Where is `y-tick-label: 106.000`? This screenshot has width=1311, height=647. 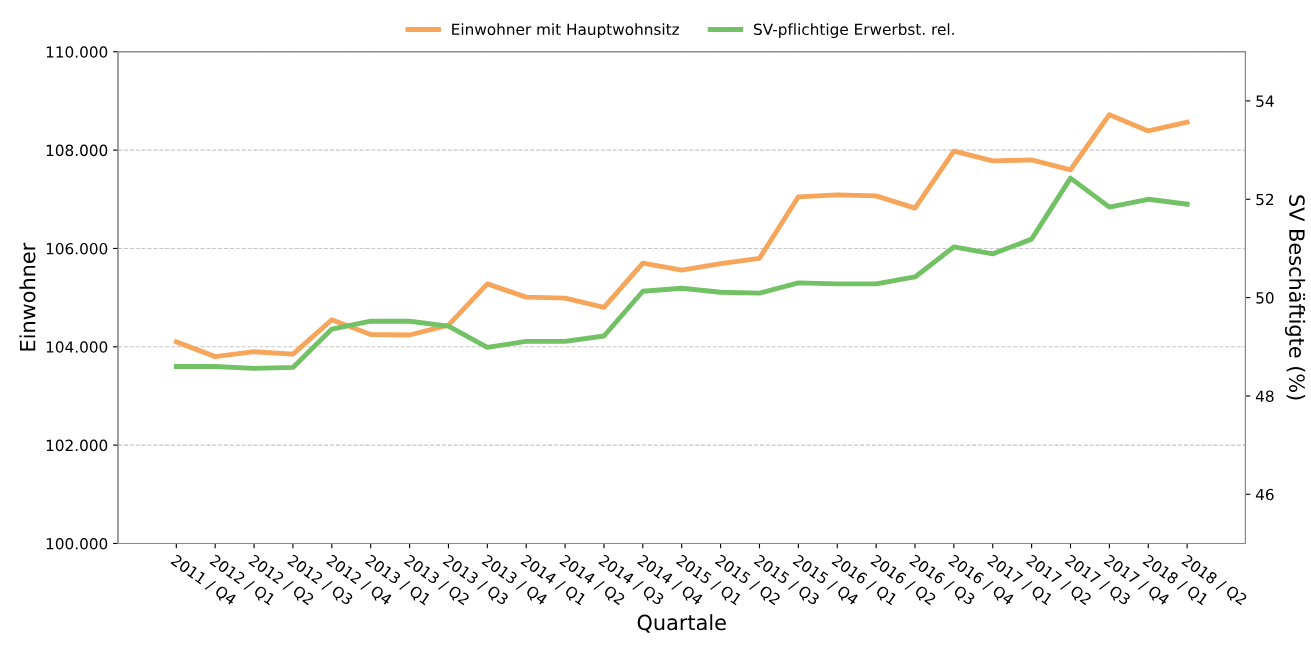
y-tick-label: 106.000 is located at coordinates (77, 248).